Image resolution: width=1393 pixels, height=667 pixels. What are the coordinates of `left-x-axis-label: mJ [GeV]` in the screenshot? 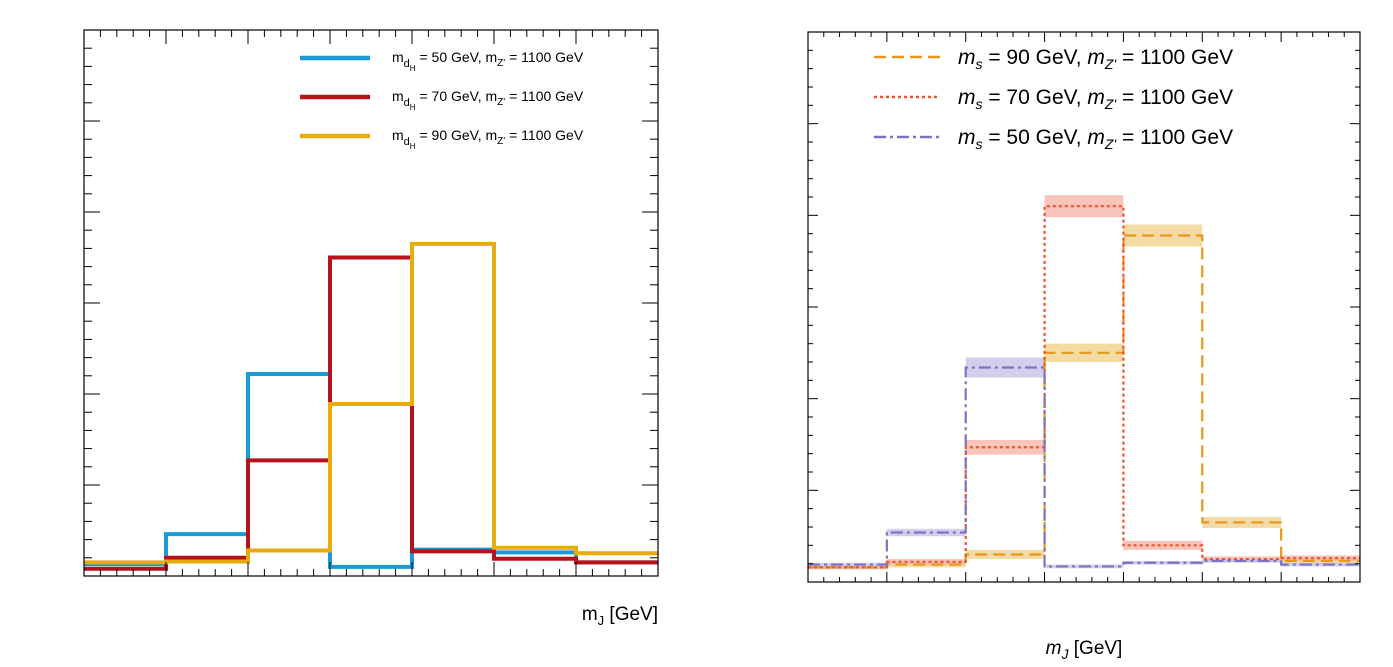 It's located at (620, 616).